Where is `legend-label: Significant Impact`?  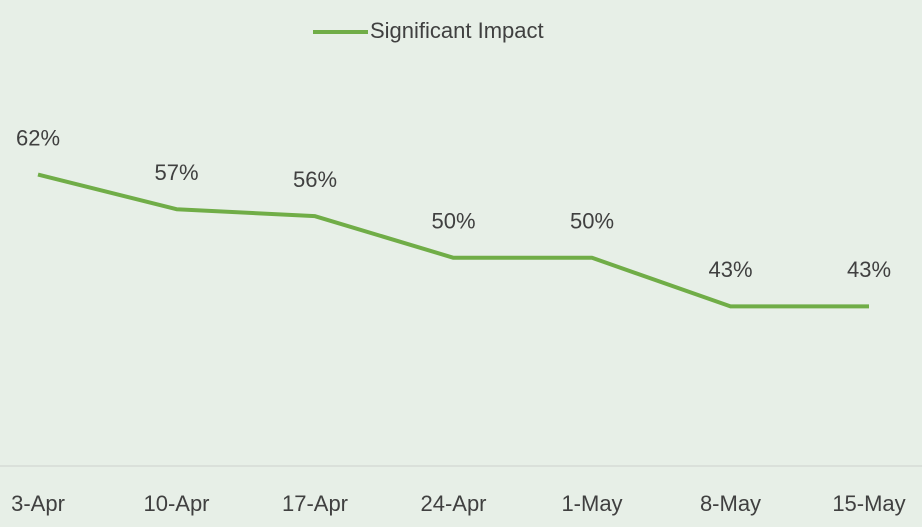 legend-label: Significant Impact is located at coordinates (457, 30).